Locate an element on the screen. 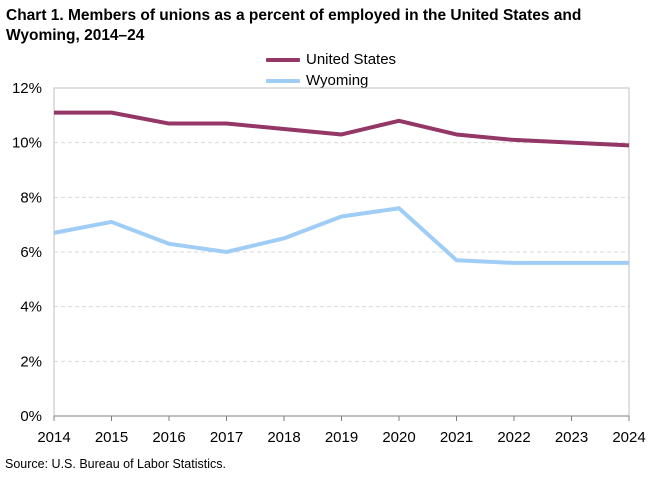 The height and width of the screenshot is (480, 661). x-tick-label: 2020 is located at coordinates (398, 437).